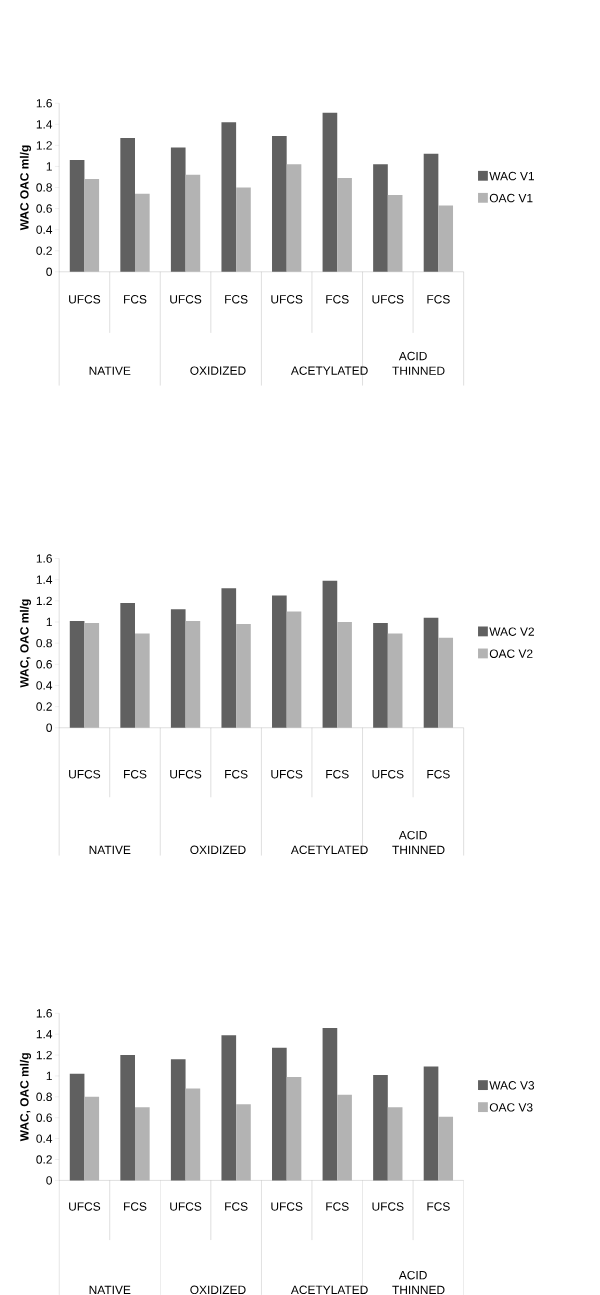 Image resolution: width=600 pixels, height=1295 pixels. Describe the element at coordinates (511, 631) in the screenshot. I see `legend-label: WAC V2` at that location.